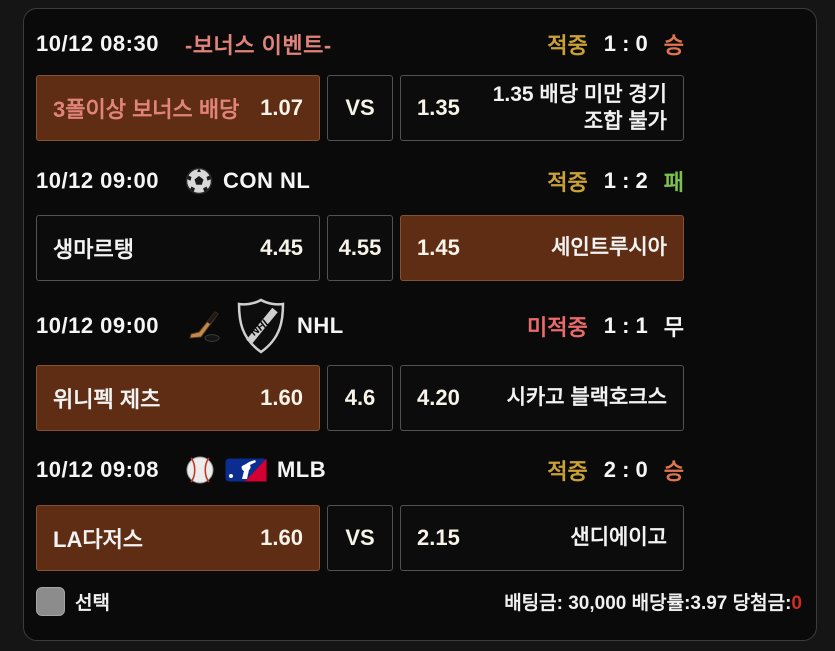 This screenshot has width=835, height=651. I want to click on home-odds-box: 3폴이상 보너스 배당 1.07, so click(178, 108).